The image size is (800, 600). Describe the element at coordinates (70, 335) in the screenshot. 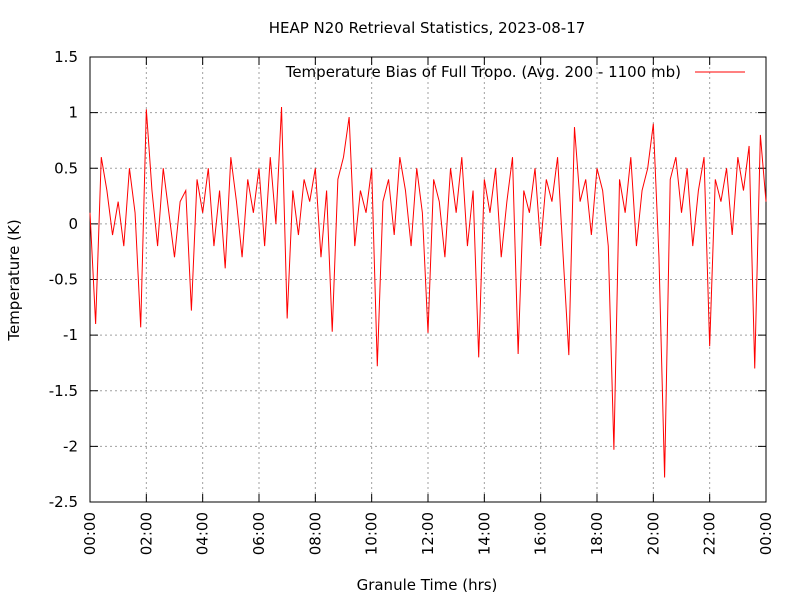

I see `y-tick-label: -1` at that location.